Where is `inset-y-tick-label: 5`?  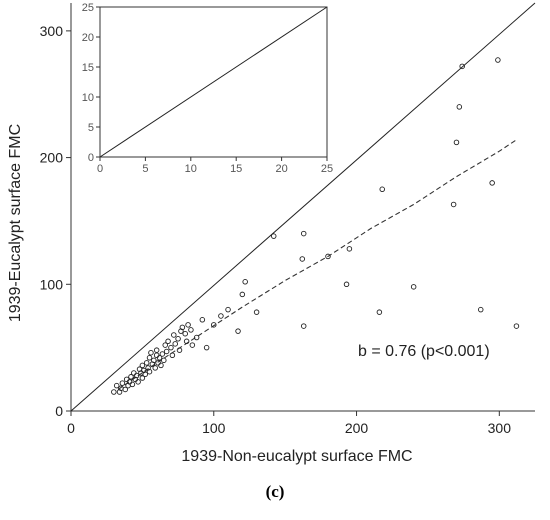 inset-y-tick-label: 5 is located at coordinates (91, 128).